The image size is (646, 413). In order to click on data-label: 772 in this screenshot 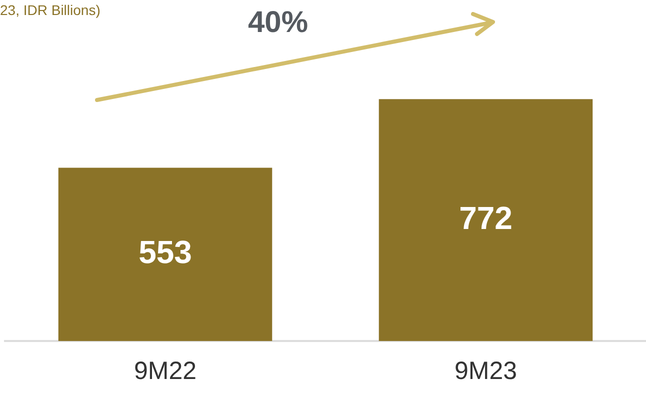, I will do `click(485, 218)`.